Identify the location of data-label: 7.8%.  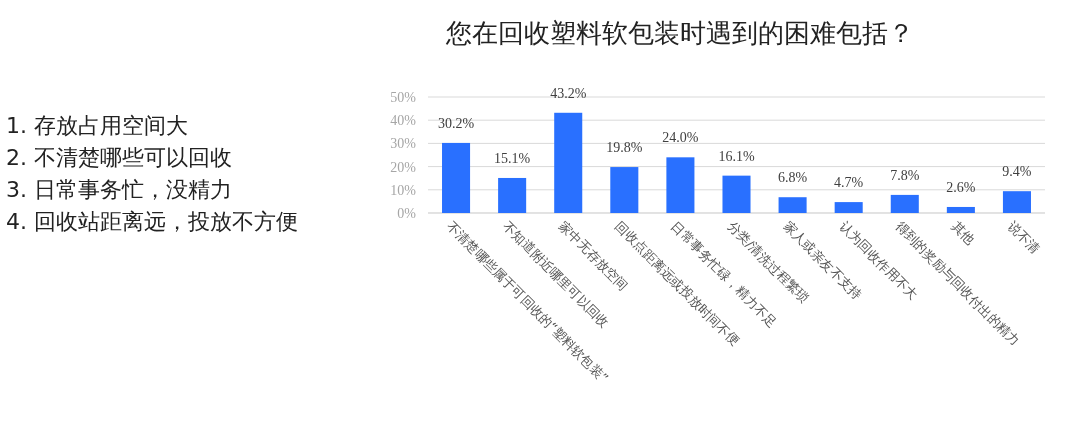
(905, 175).